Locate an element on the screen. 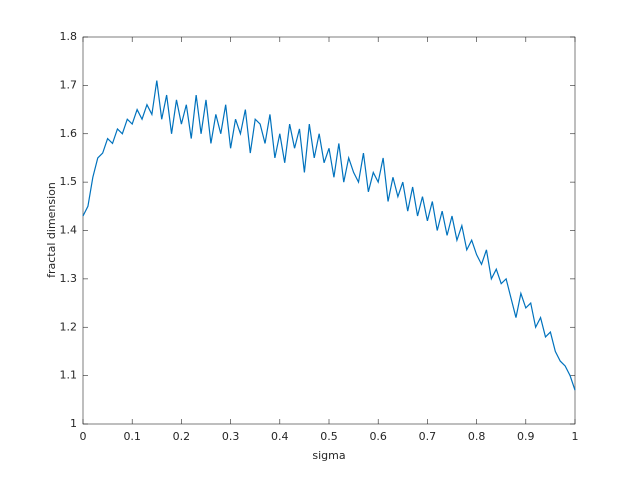 Image resolution: width=637 pixels, height=478 pixels. y-tick-label: 1.1 is located at coordinates (69, 375).